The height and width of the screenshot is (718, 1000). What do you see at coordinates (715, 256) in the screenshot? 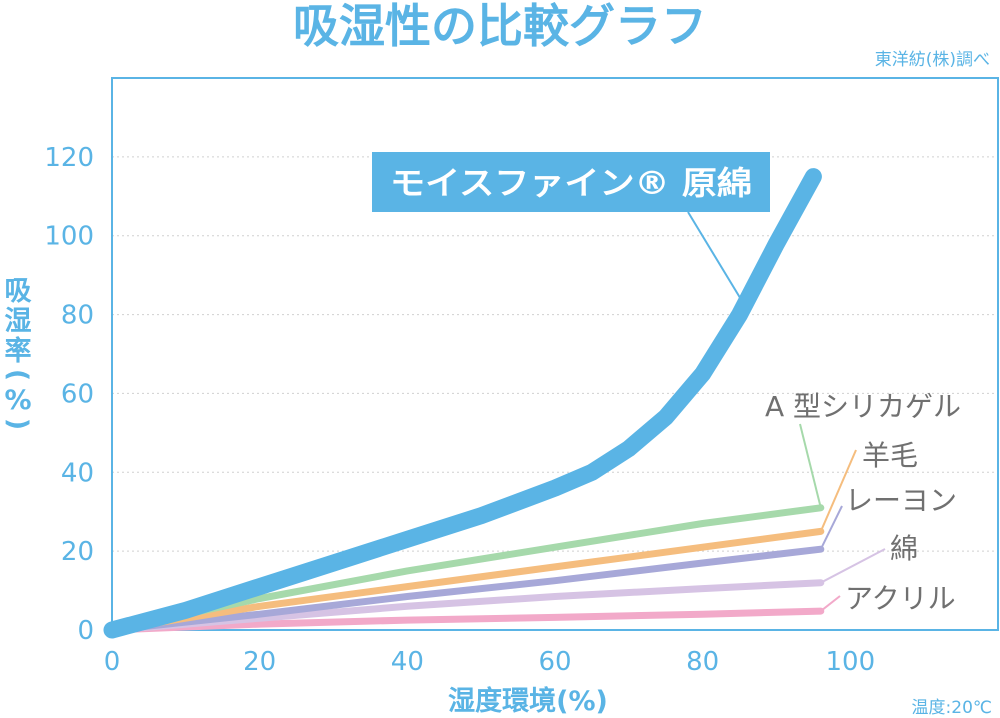
I see `callout-leader-line` at bounding box center [715, 256].